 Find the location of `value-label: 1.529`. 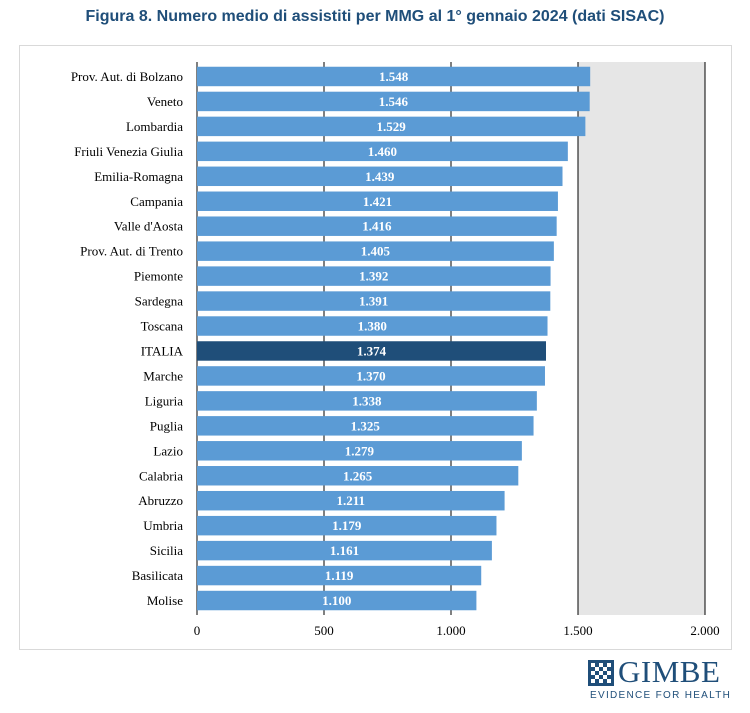

value-label: 1.529 is located at coordinates (392, 126).